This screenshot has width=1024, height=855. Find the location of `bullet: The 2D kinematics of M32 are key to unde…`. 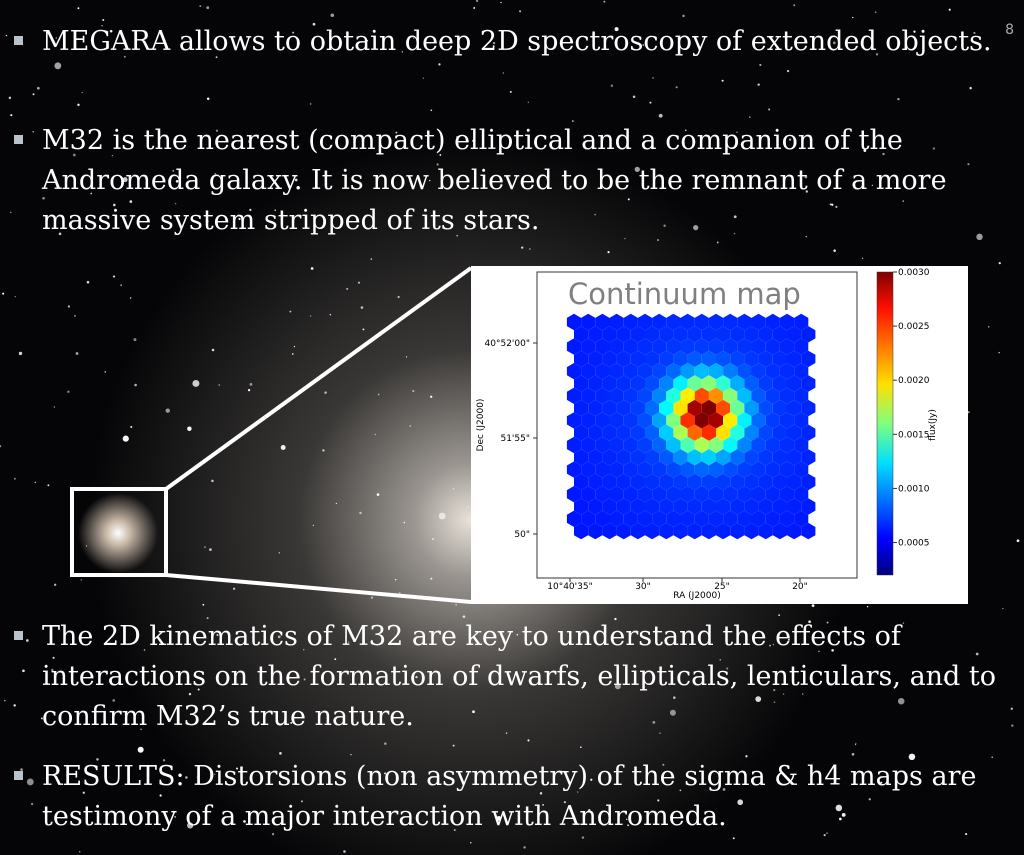

bullet: The 2D kinematics of M32 are key to unde… is located at coordinates (513, 677).